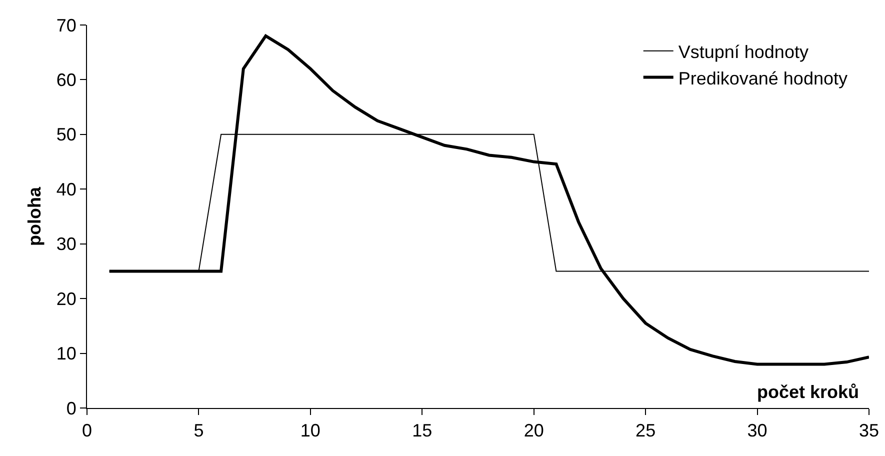 The width and height of the screenshot is (885, 456). Describe the element at coordinates (66, 244) in the screenshot. I see `y-tick-label: 30` at that location.